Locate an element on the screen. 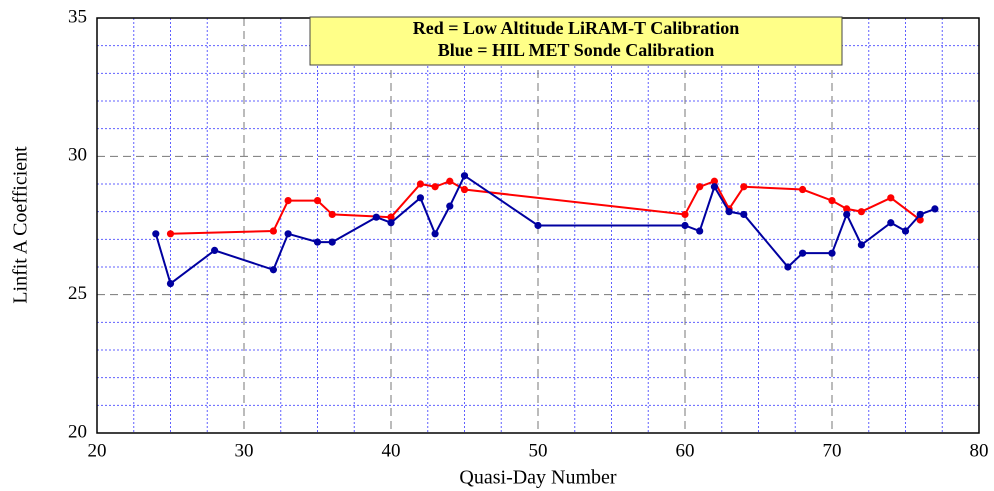 The width and height of the screenshot is (994, 491). annotation: Red = Low Altitude LiRAM-T Calibration is located at coordinates (576, 28).